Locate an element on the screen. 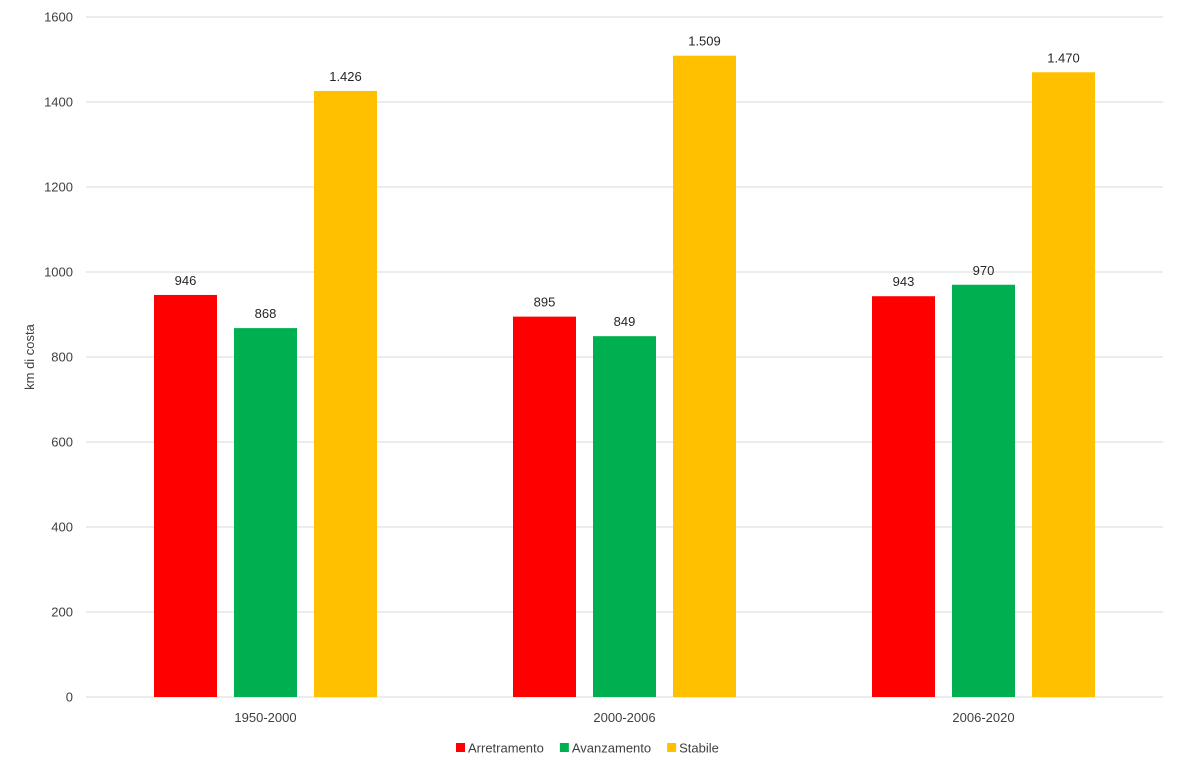 The width and height of the screenshot is (1180, 773). legend-swatch-arretramento is located at coordinates (460, 747).